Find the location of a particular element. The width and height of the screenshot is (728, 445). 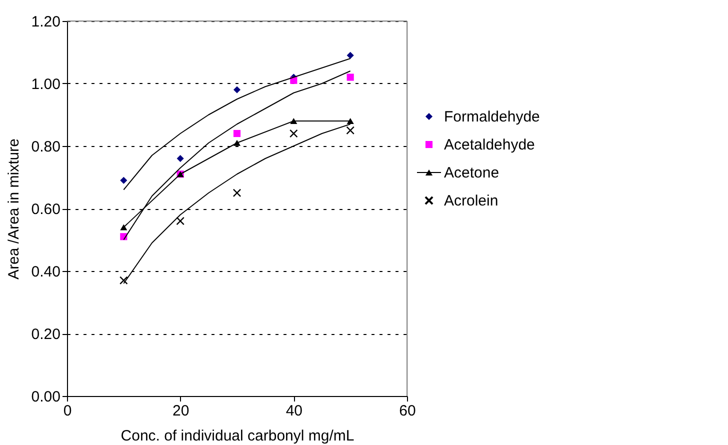

y-tick-label: 0.00 is located at coordinates (45, 397).